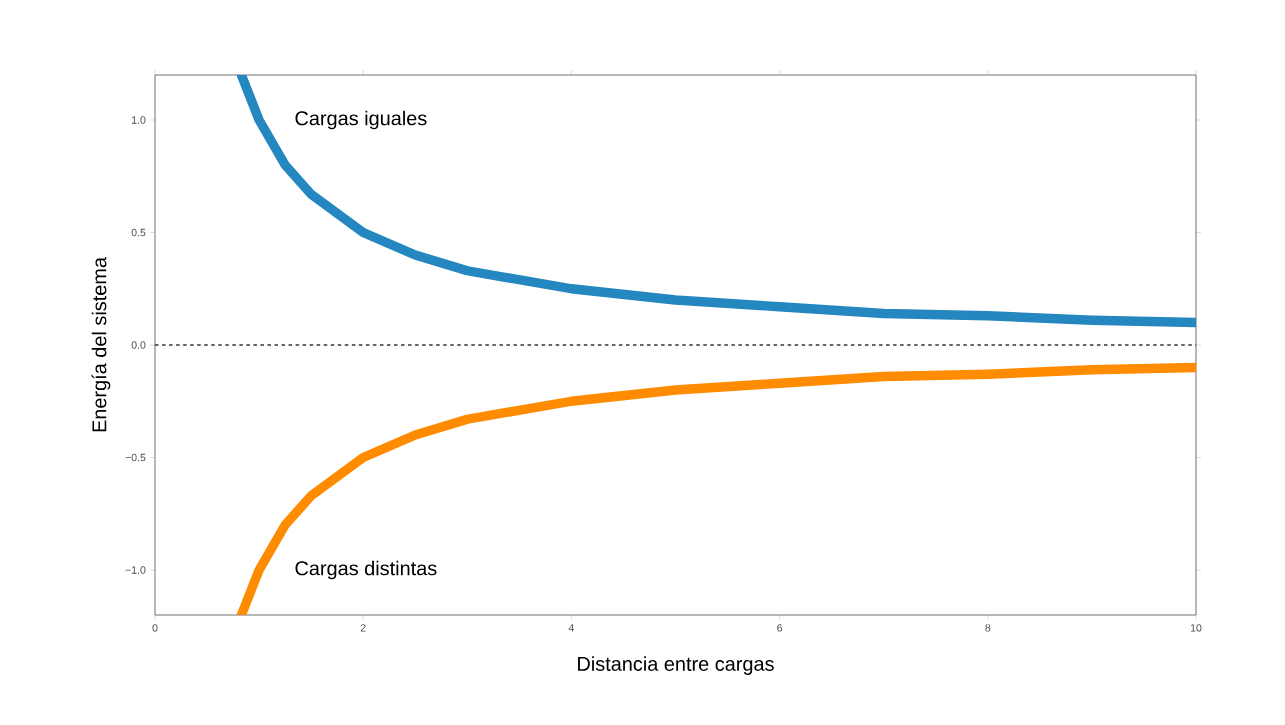 The image size is (1285, 725). Describe the element at coordinates (571, 628) in the screenshot. I see `x-tick-label: 4` at that location.